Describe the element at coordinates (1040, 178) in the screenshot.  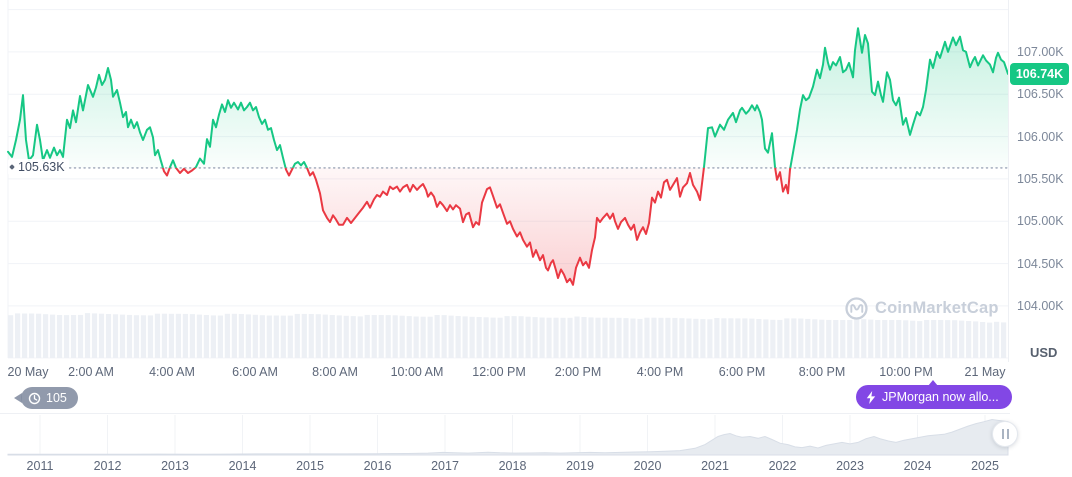
I see `y-axis-label: 105.50K` at that location.